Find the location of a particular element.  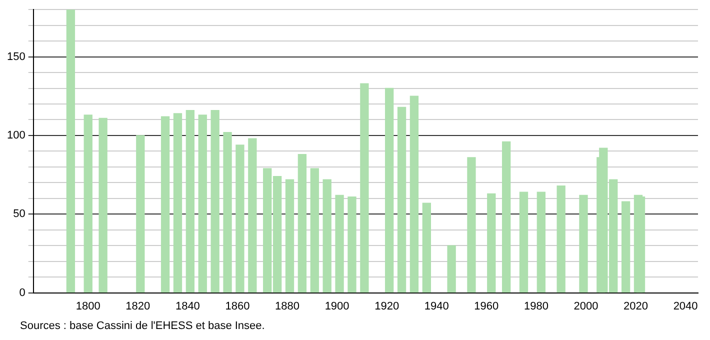

x-tick-label: 1880 is located at coordinates (287, 306).